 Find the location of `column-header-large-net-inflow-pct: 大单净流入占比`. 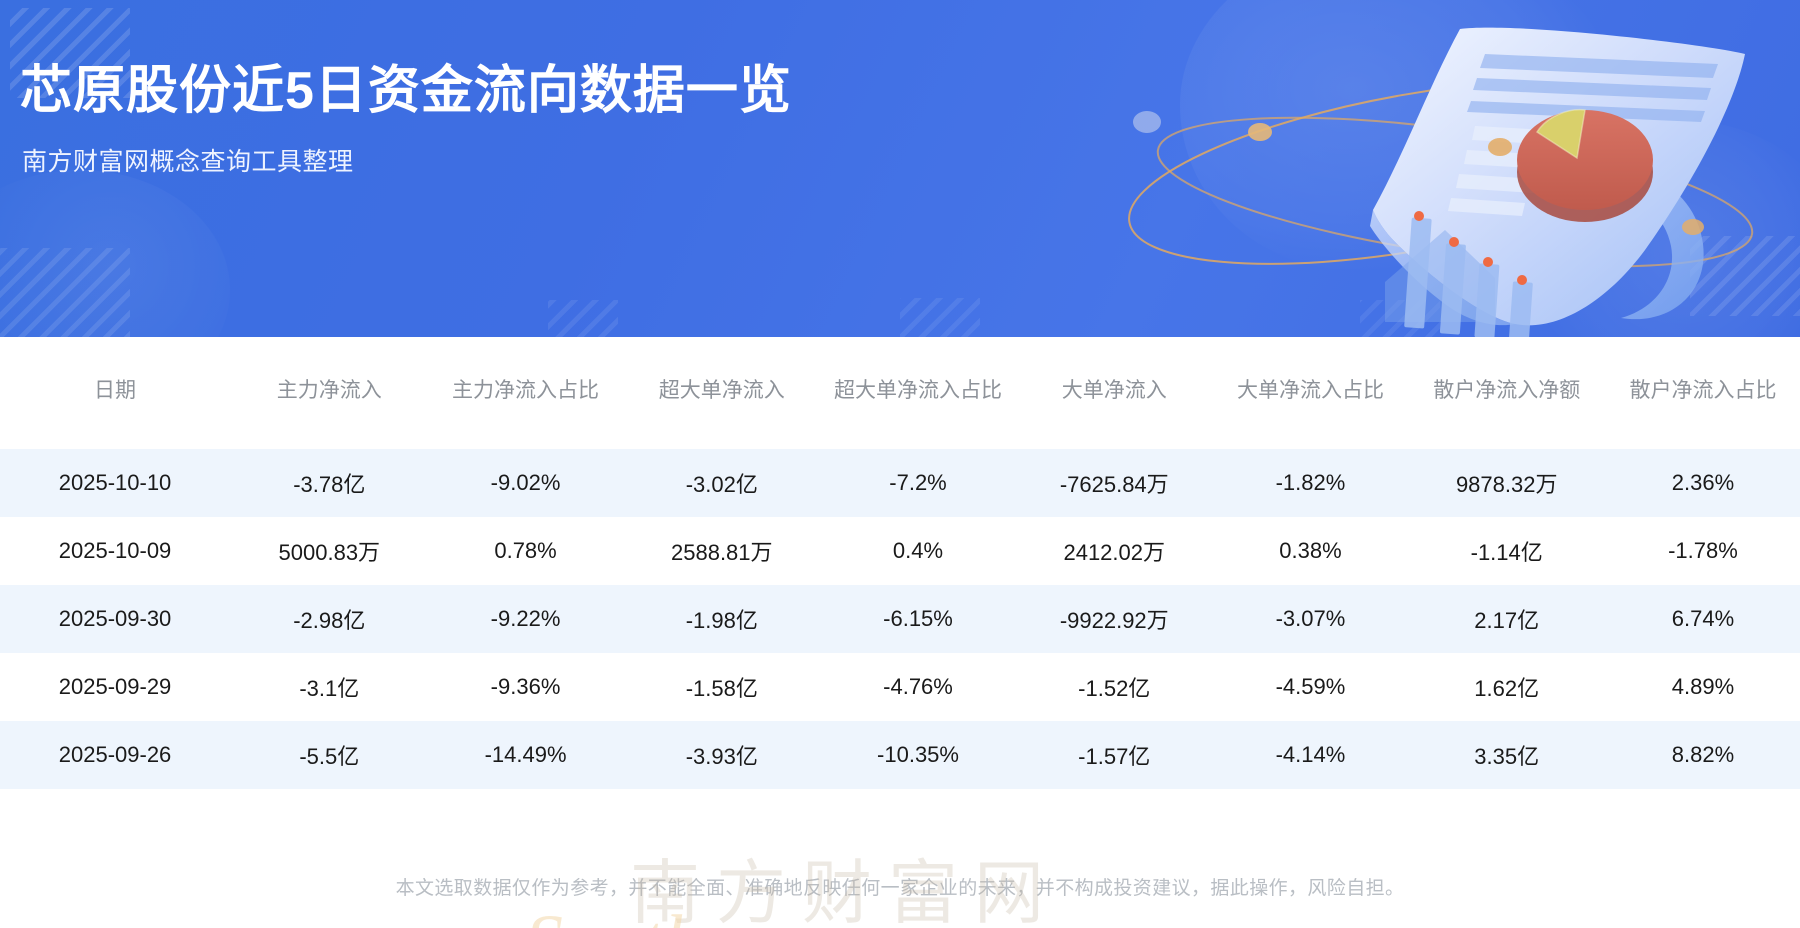

column-header-large-net-inflow-pct: 大单净流入占比 is located at coordinates (1310, 393).